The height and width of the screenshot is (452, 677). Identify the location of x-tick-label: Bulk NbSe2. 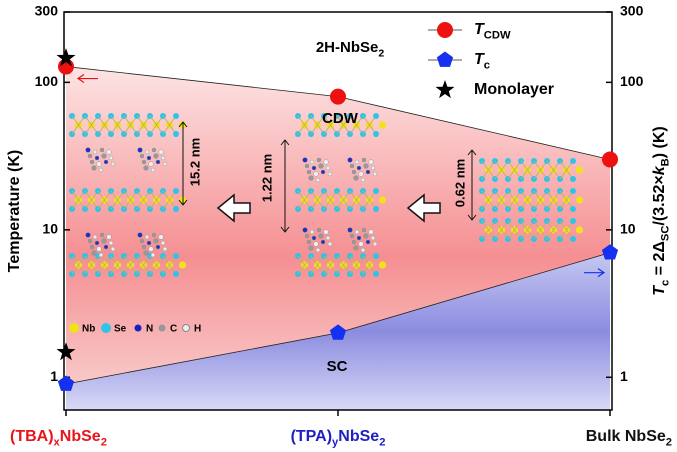
(629, 438).